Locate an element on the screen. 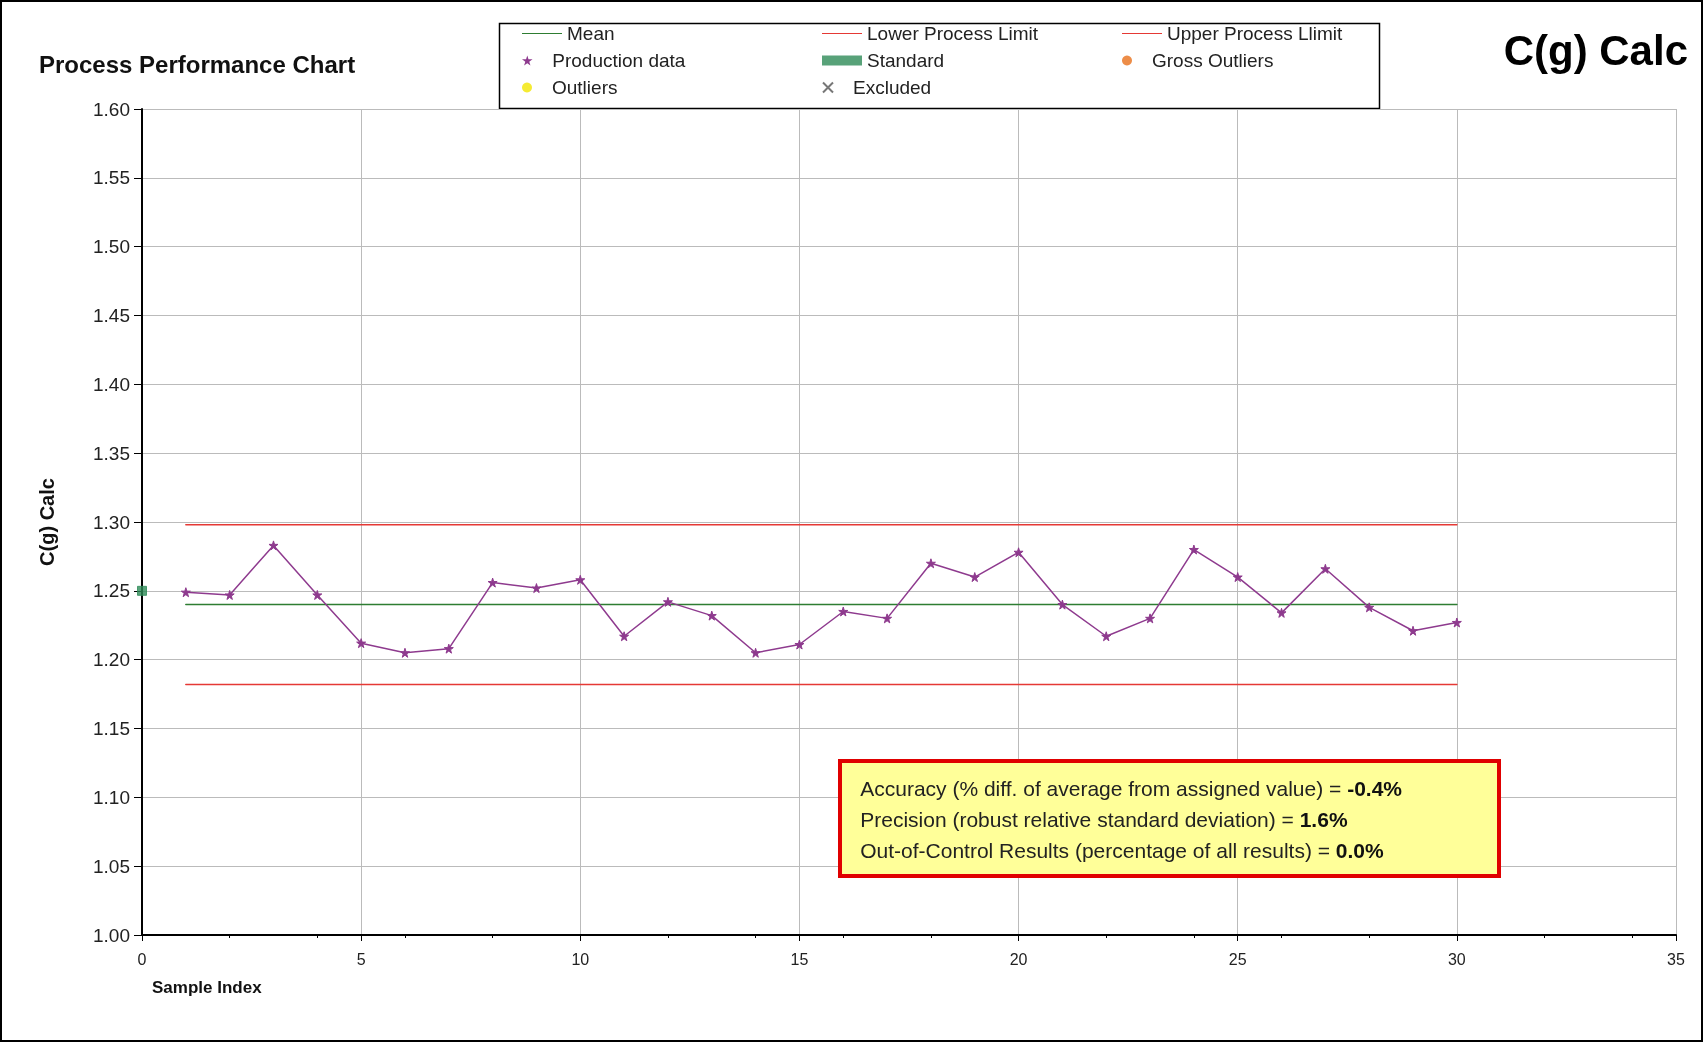 The height and width of the screenshot is (1042, 1703). legend-label: Upper Process Llimit is located at coordinates (1255, 33).